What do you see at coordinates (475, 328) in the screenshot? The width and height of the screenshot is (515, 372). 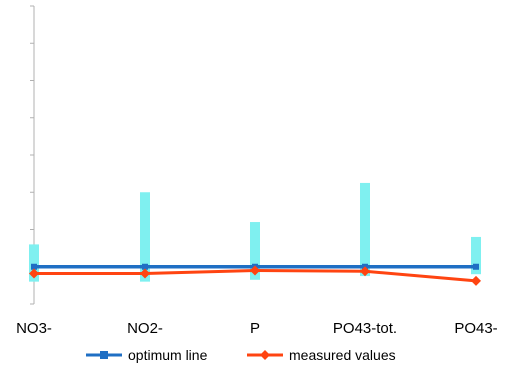 I see `x-tick-label-4: PO43-` at bounding box center [475, 328].